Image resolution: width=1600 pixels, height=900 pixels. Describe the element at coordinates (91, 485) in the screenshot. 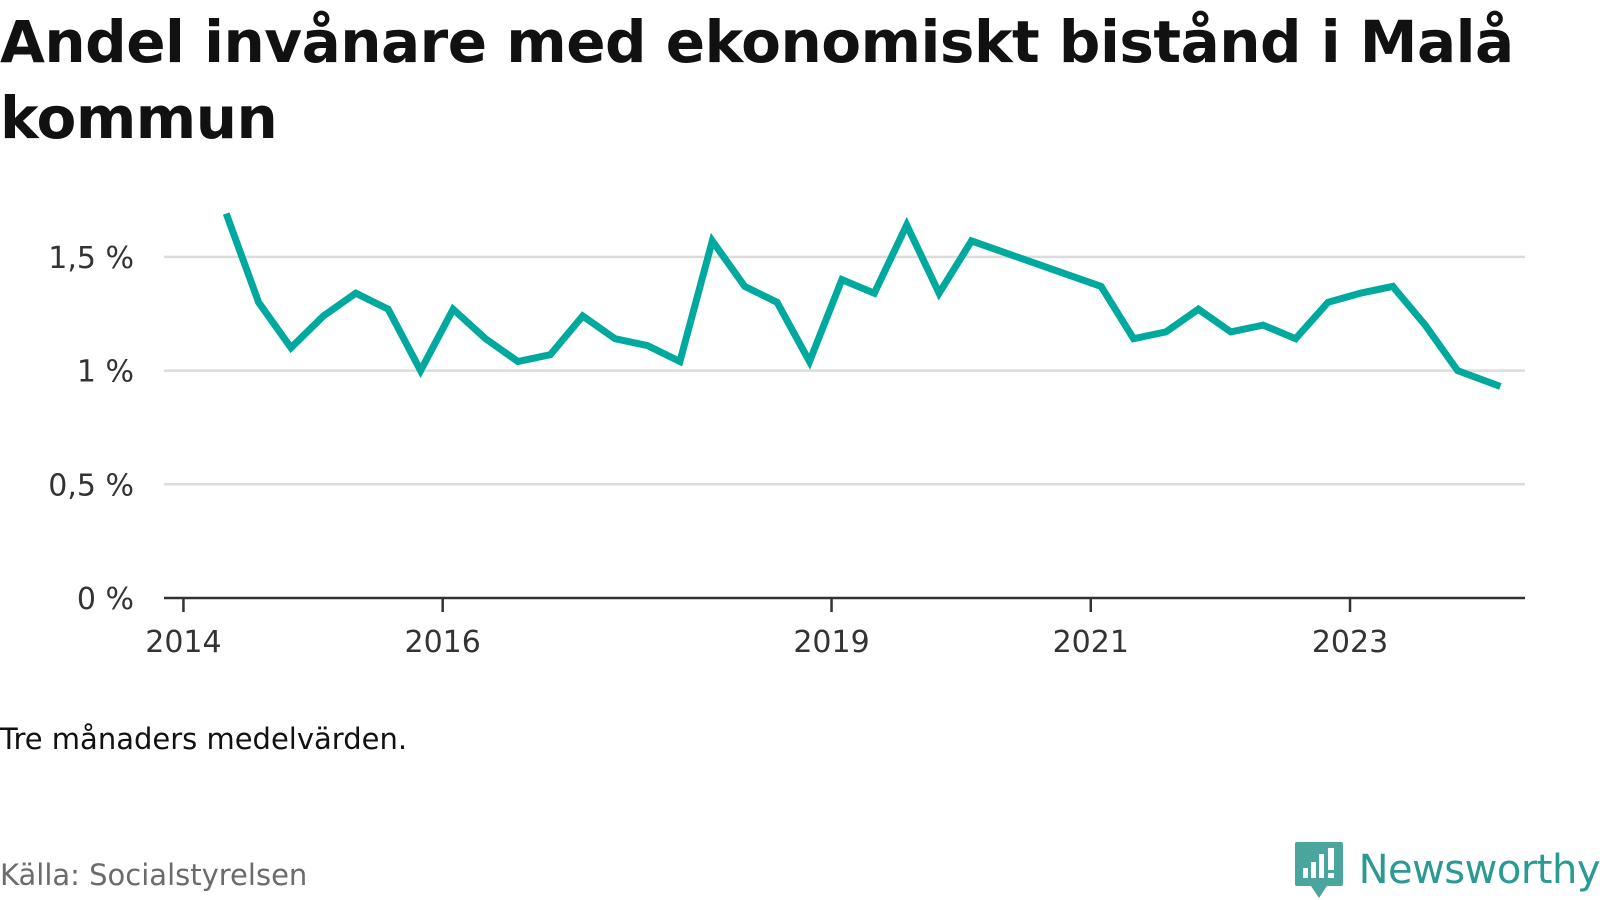

I see `y-tick-label: 0,5 %` at that location.